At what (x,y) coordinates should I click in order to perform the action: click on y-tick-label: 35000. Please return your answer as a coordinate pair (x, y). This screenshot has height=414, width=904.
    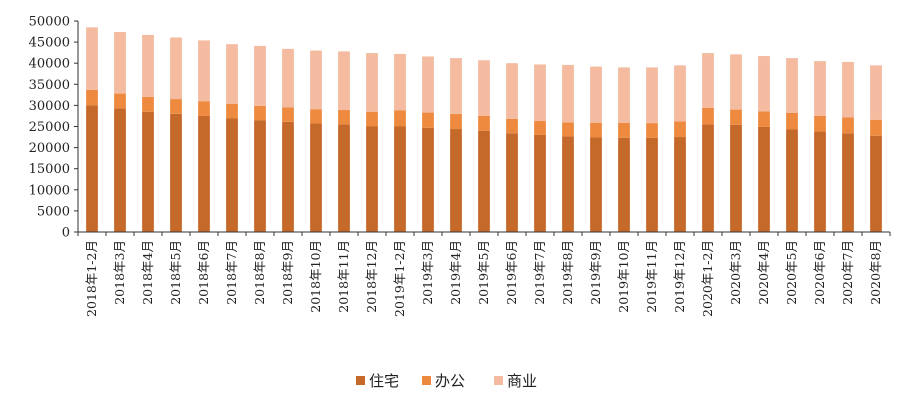
    Looking at the image, I should click on (49, 85).